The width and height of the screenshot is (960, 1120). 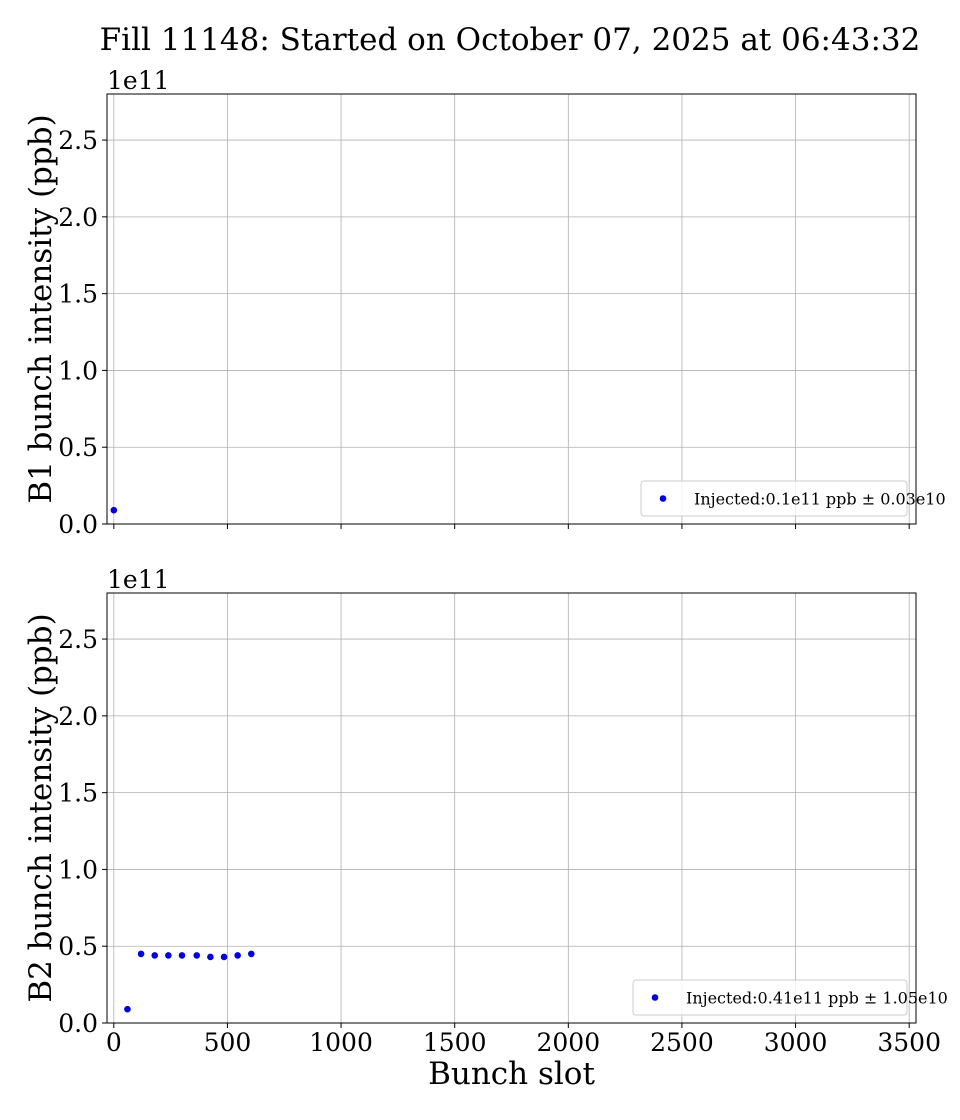 What do you see at coordinates (341, 1042) in the screenshot?
I see `x-tick-label: 1000` at bounding box center [341, 1042].